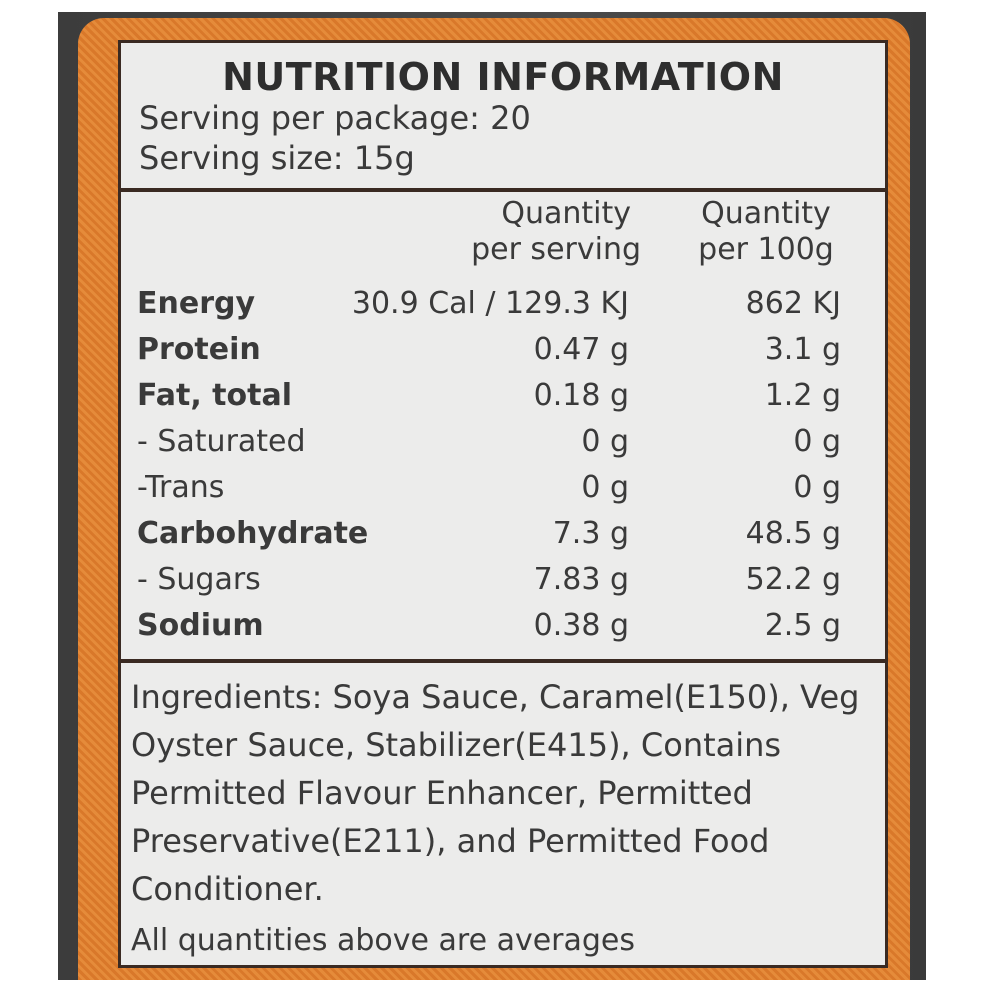 The height and width of the screenshot is (1000, 1000). I want to click on nutrient-name: Protein, so click(199, 349).